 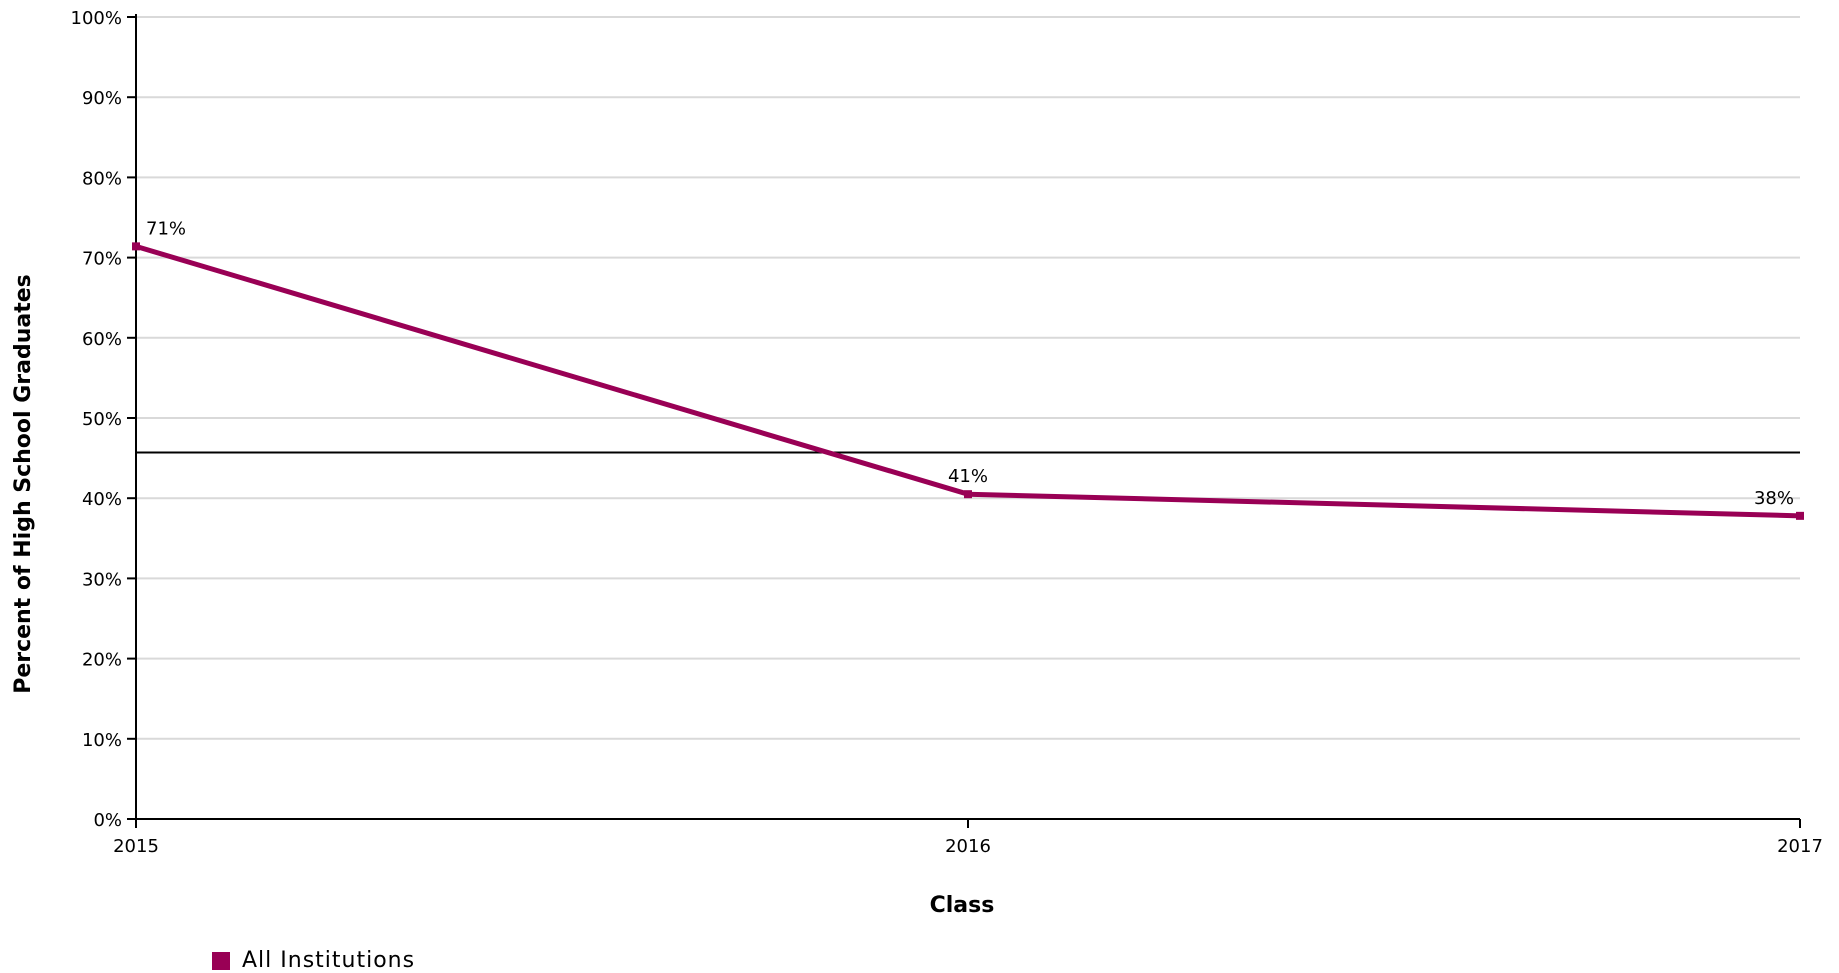 I want to click on y-tick-label: 50%, so click(x=102, y=419).